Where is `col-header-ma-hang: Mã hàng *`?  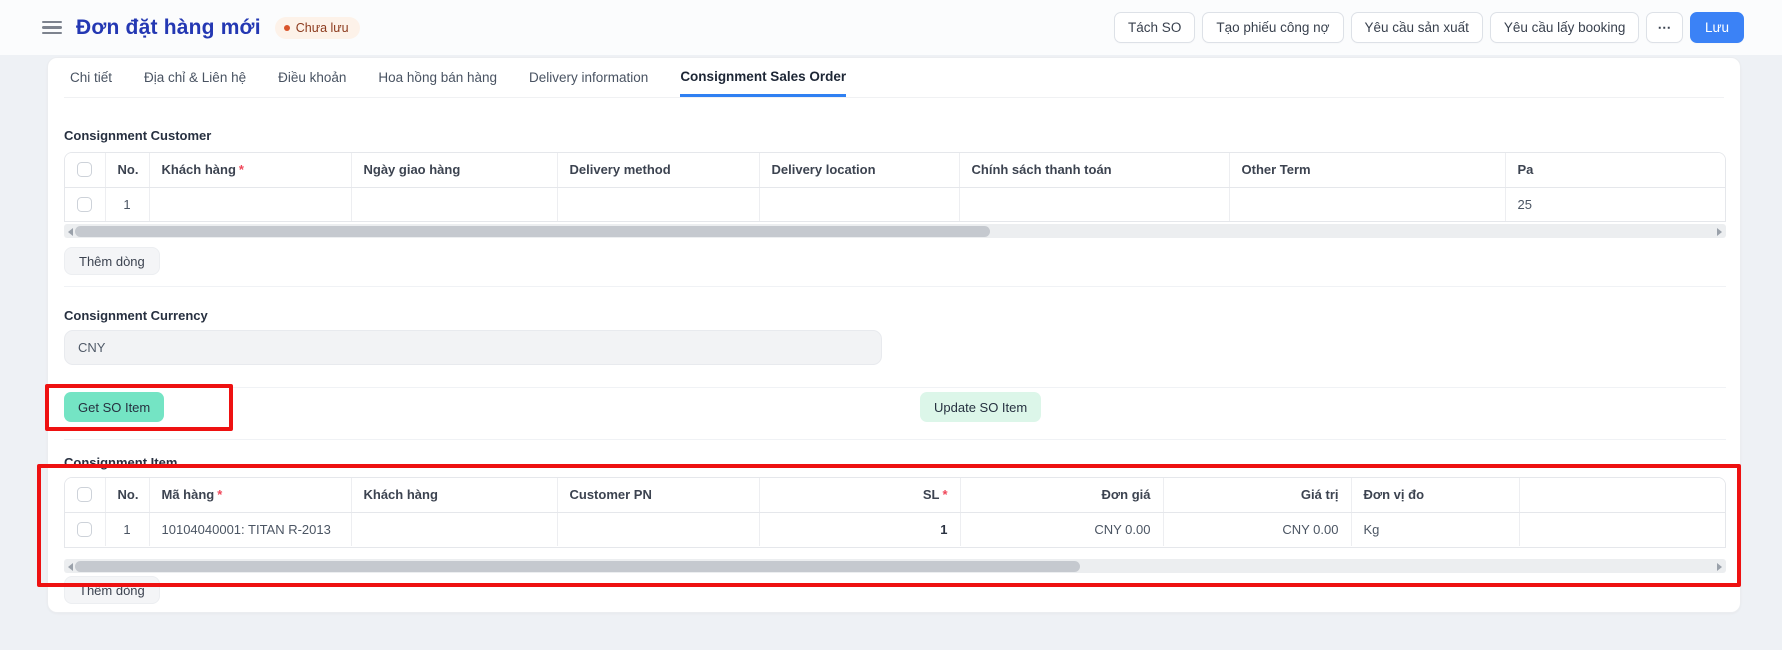
col-header-ma-hang: Mã hàng * is located at coordinates (250, 495).